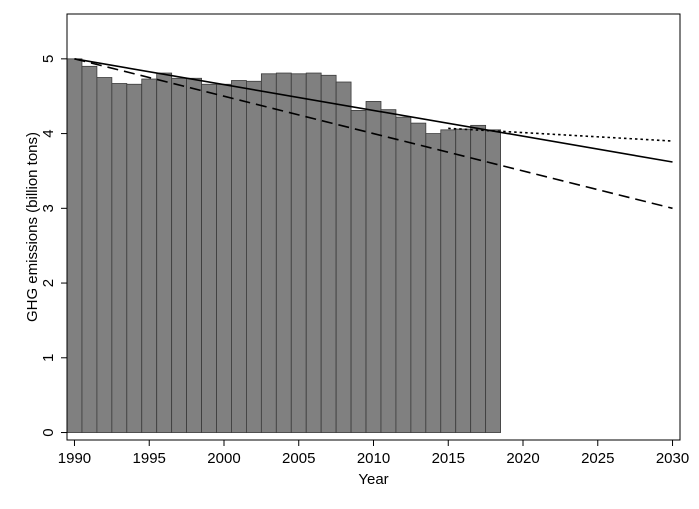 The width and height of the screenshot is (699, 509). What do you see at coordinates (48, 283) in the screenshot?
I see `y-tick-label-2: 2` at bounding box center [48, 283].